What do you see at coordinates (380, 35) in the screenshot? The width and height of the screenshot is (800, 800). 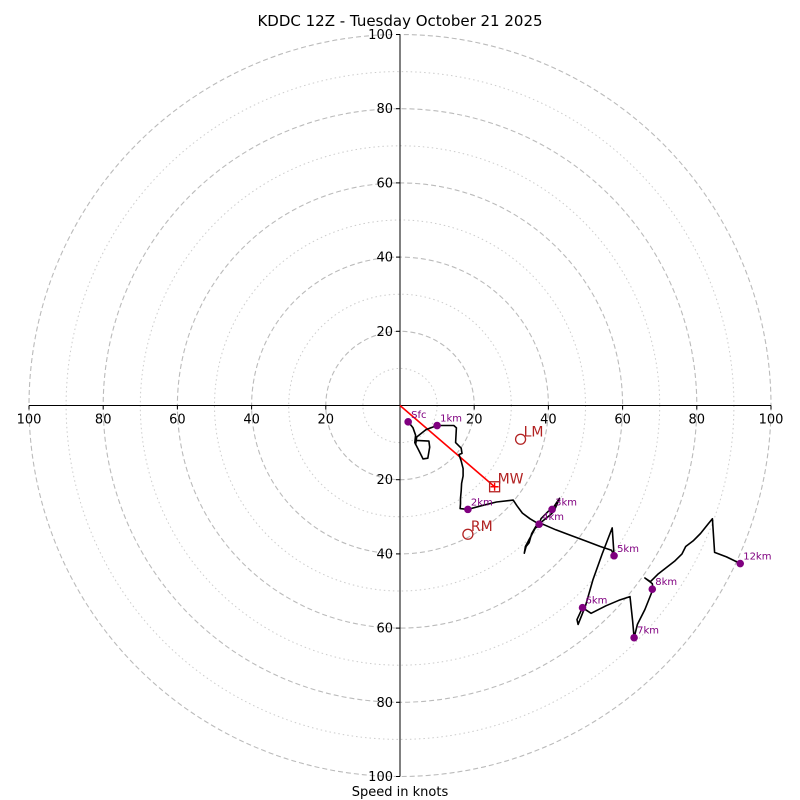 I see `tick-label-top-100: 100` at bounding box center [380, 35].